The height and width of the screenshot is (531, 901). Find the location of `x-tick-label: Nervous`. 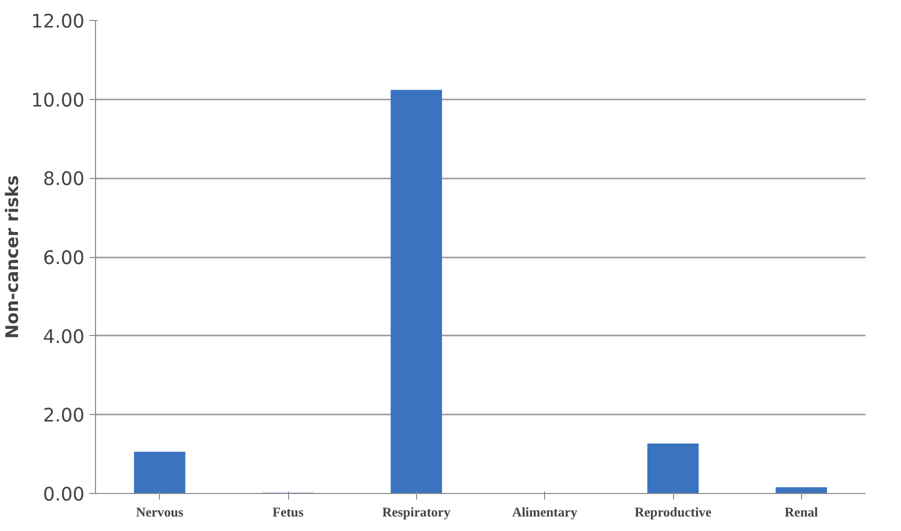

x-tick-label: Nervous is located at coordinates (160, 512).